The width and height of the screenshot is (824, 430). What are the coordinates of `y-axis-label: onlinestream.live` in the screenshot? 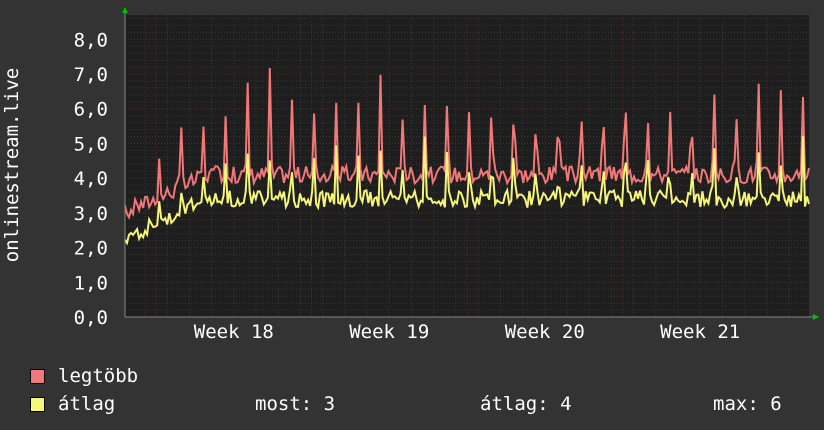 It's located at (12, 165).